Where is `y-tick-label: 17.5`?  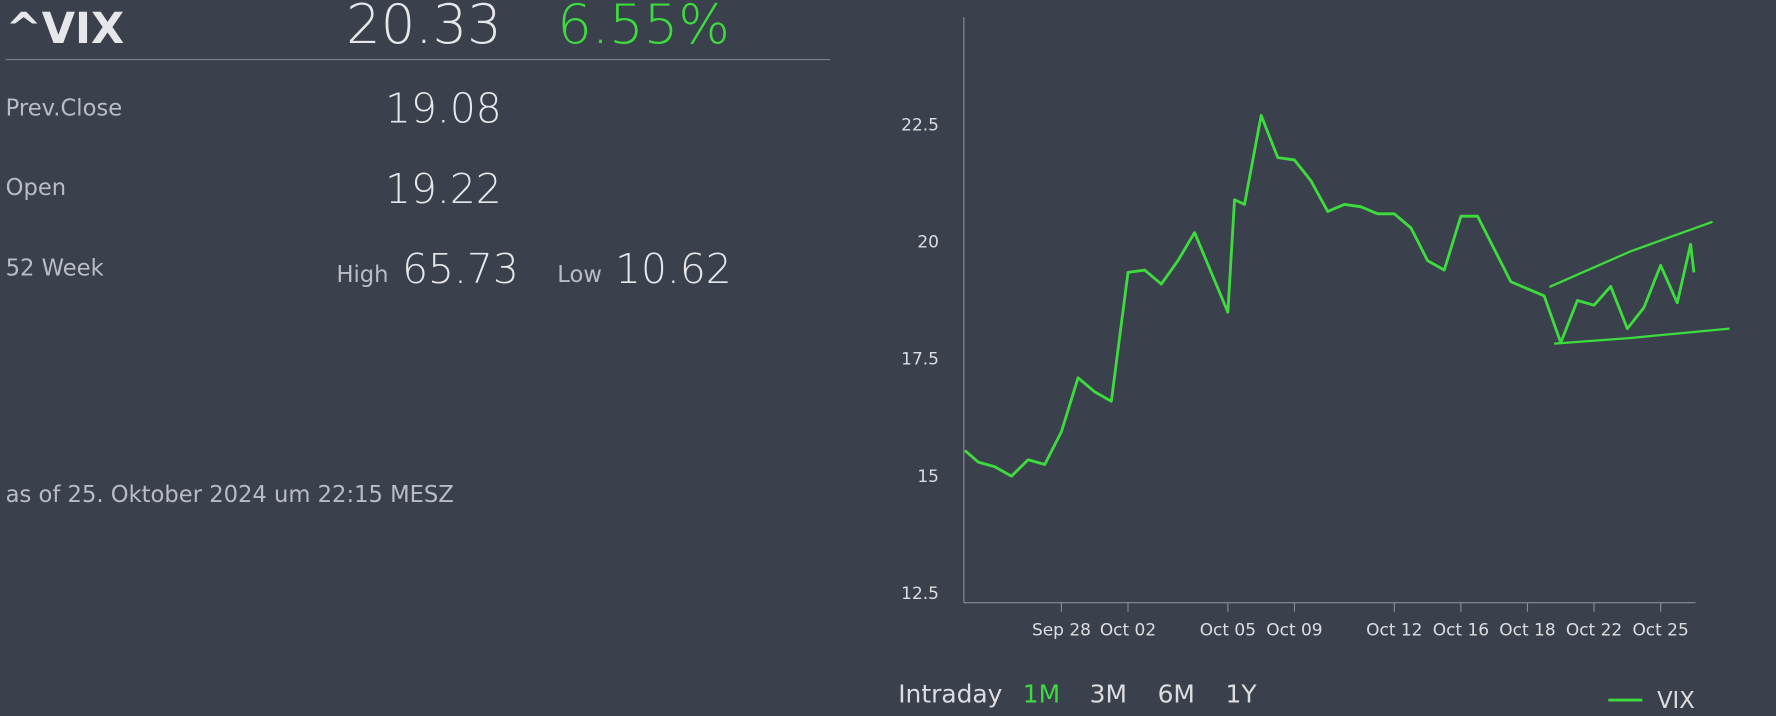
y-tick-label: 17.5 is located at coordinates (920, 360).